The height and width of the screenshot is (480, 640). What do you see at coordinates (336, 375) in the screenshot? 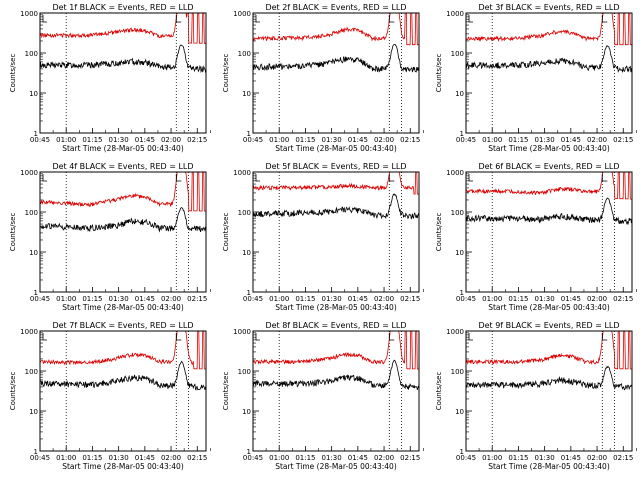
I see `events-series-line` at bounding box center [336, 375].